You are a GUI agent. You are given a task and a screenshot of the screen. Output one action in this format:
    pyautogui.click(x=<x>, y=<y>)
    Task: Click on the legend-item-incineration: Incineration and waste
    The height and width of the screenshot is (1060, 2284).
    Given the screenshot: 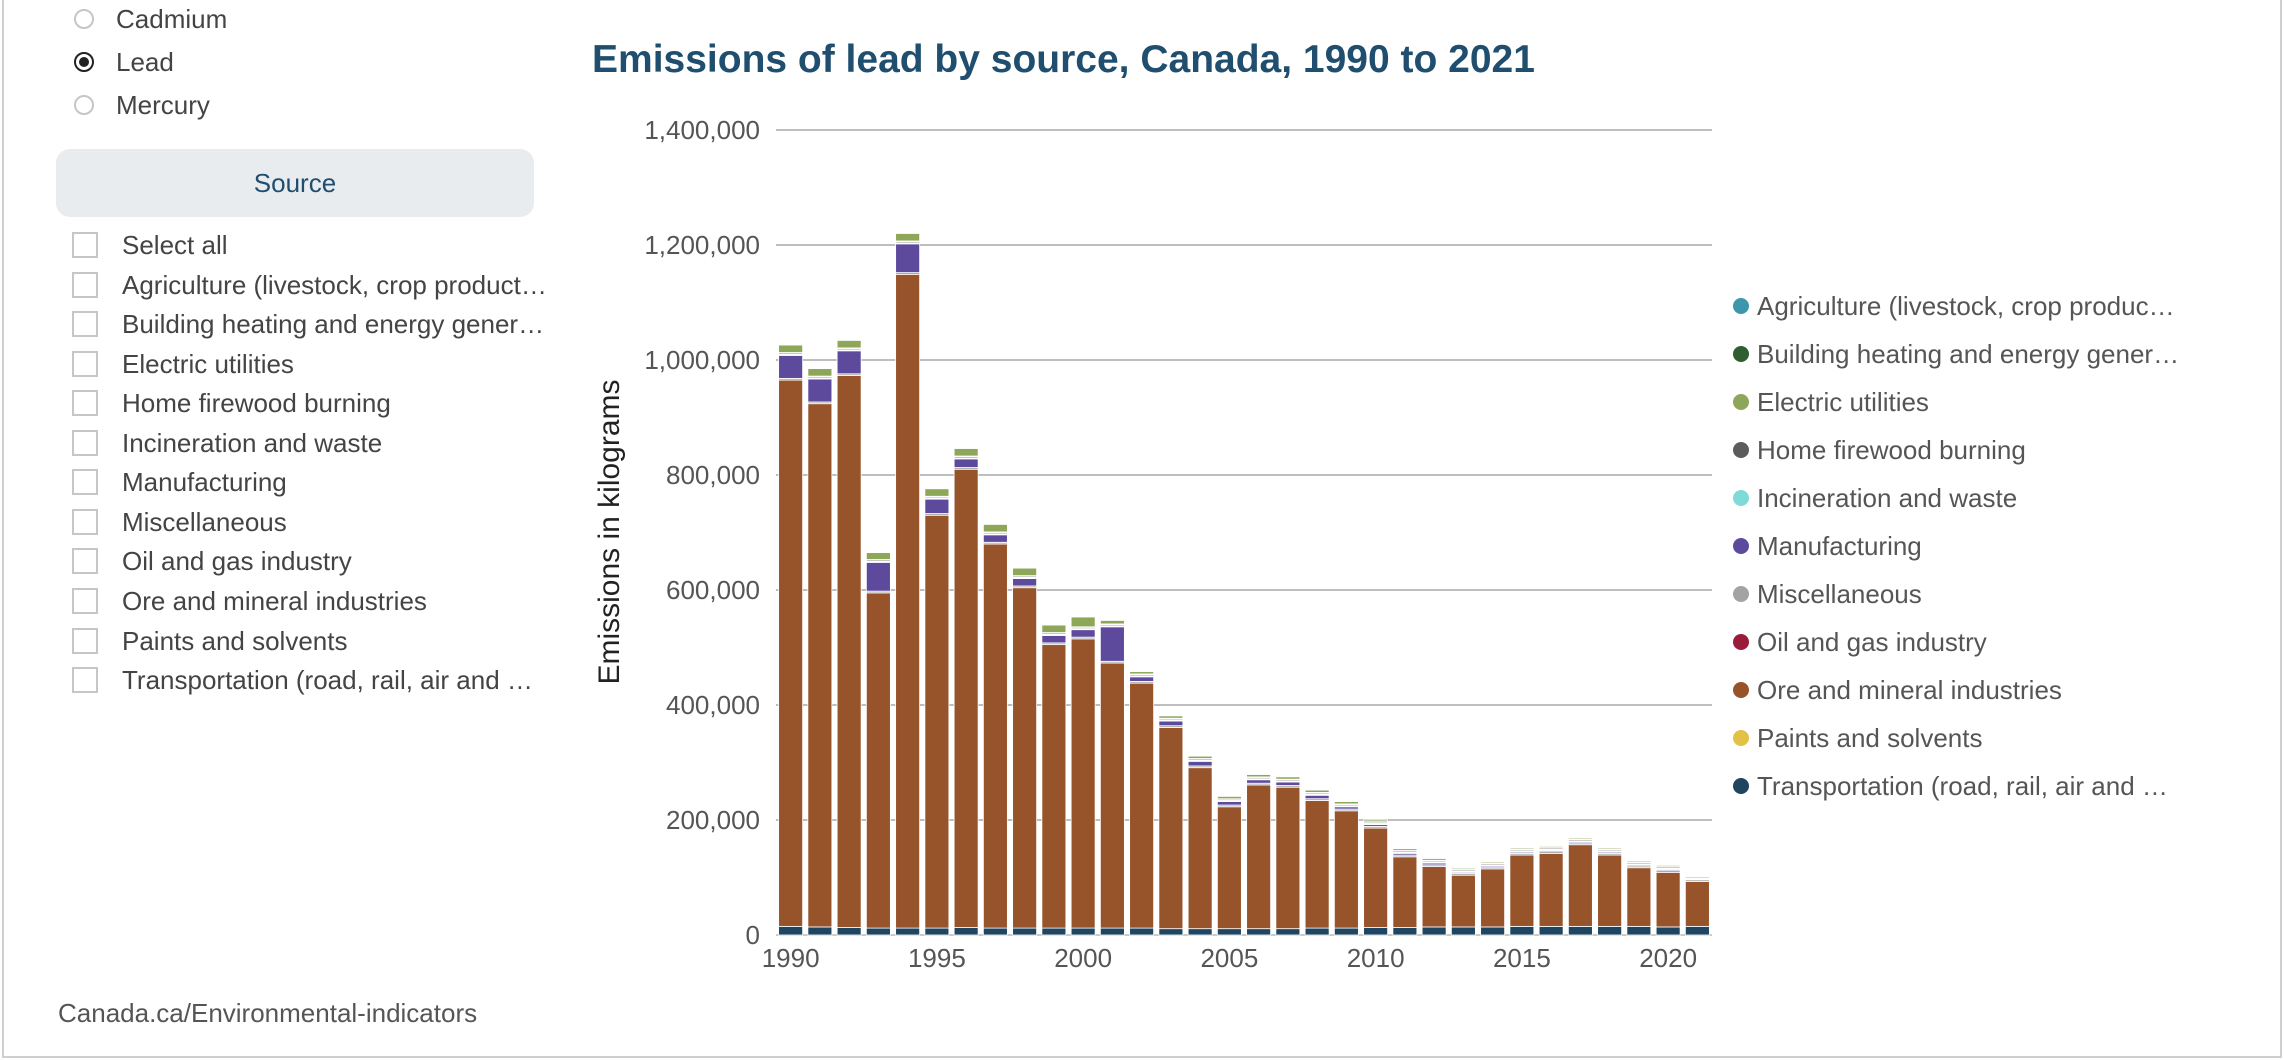 What is the action you would take?
    pyautogui.click(x=1875, y=498)
    